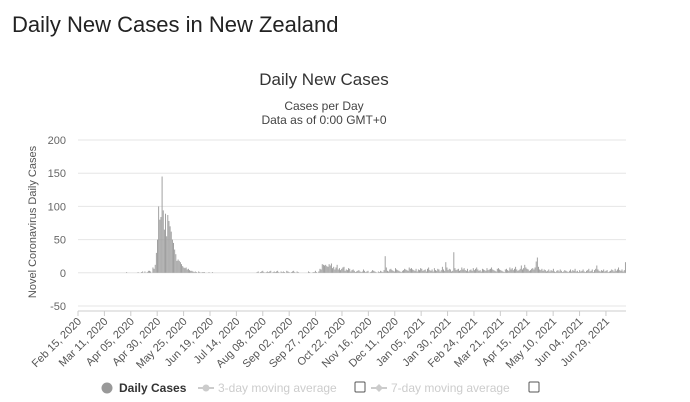  Describe the element at coordinates (360, 387) in the screenshot. I see `legend-checkbox-3-day` at that location.